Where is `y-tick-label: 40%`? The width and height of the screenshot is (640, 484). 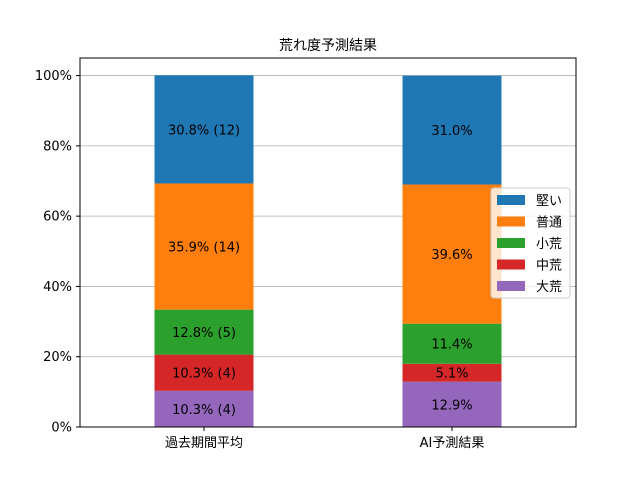 y-tick-label: 40% is located at coordinates (57, 287).